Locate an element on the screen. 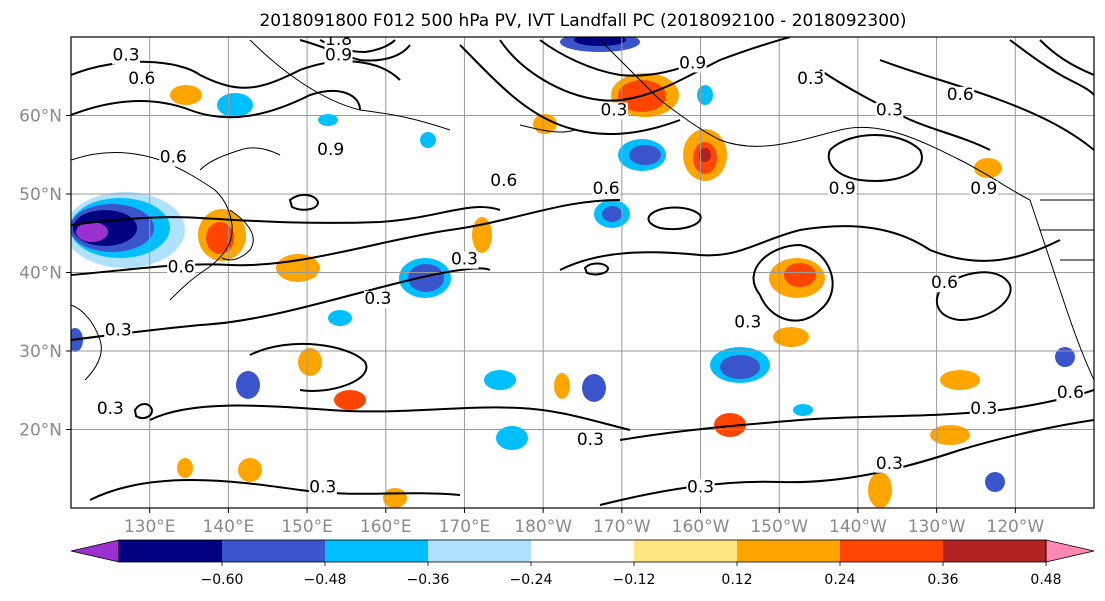 This screenshot has width=1105, height=601. state-borders is located at coordinates (1067, 230).